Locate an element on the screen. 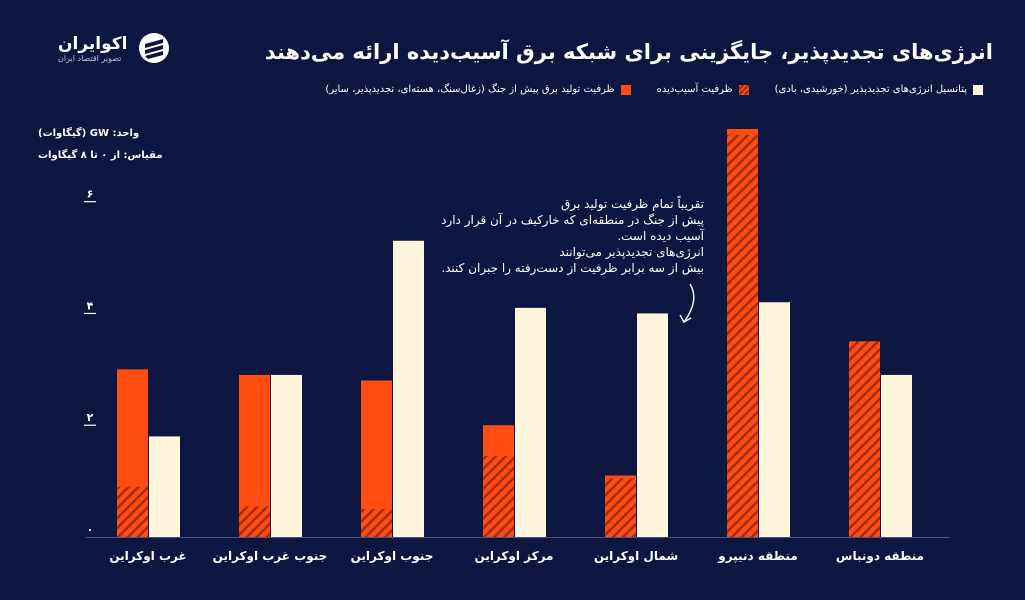 This screenshot has height=600, width=1025. scale-note: مقیاس: از ۰ تا ۸ گیگاوات is located at coordinates (100, 155).